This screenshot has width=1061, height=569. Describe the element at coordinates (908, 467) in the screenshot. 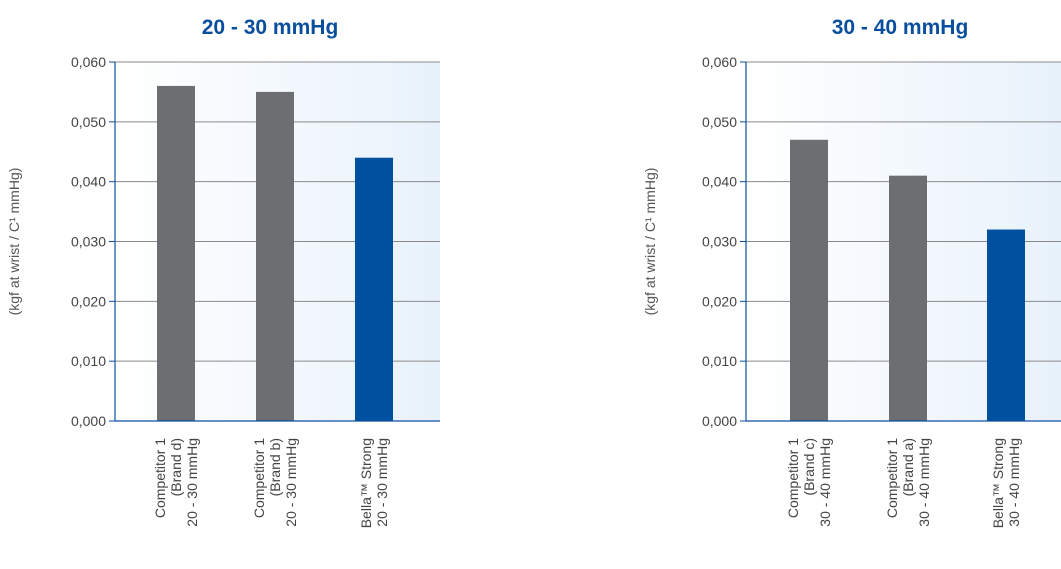

I see `category-label: (Brand a)` at that location.